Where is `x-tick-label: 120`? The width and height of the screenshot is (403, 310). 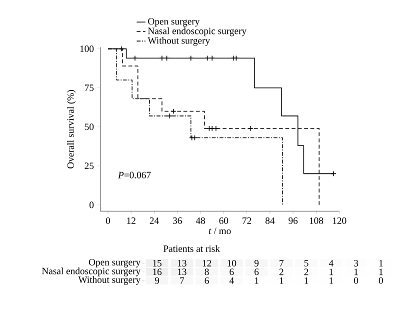
x-tick-label: 120 is located at coordinates (339, 220).